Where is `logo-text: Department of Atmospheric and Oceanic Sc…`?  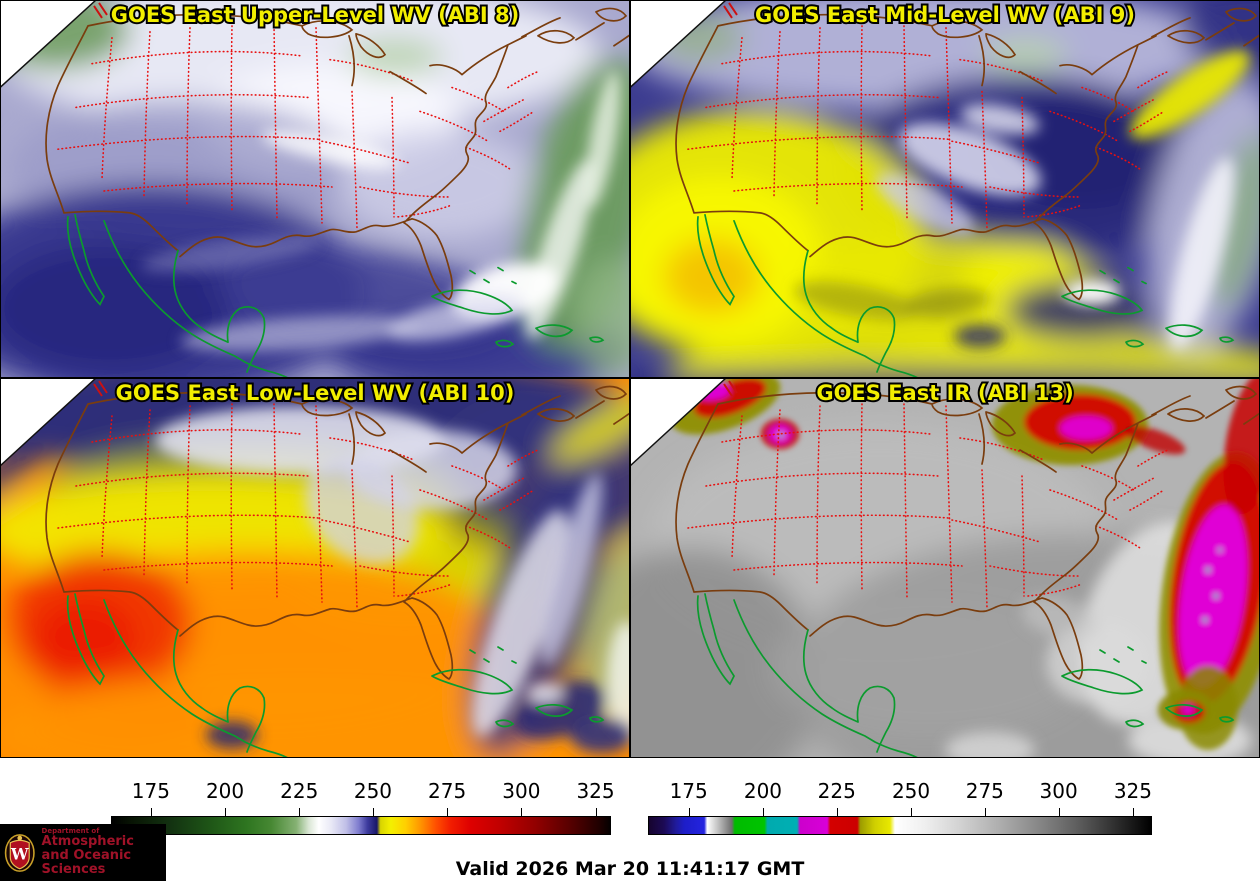
logo-text: Department of Atmospheric and Oceanic Sc… is located at coordinates (103, 852).